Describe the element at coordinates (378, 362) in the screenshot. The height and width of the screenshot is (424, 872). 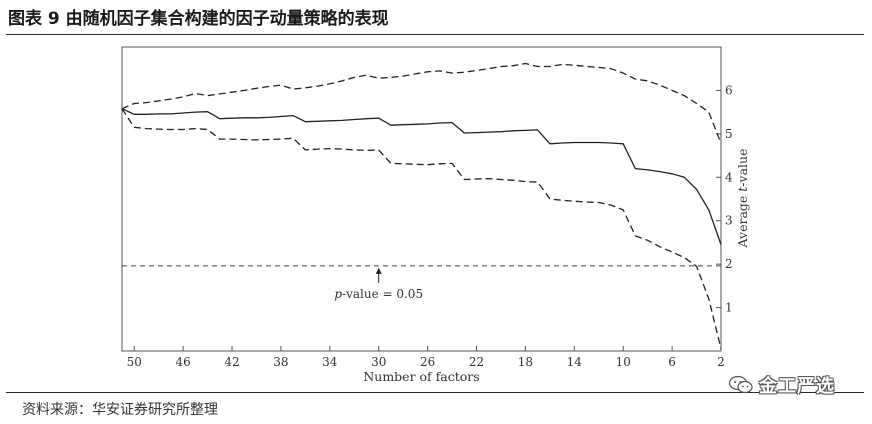
I see `x-tick-label: 30` at that location.